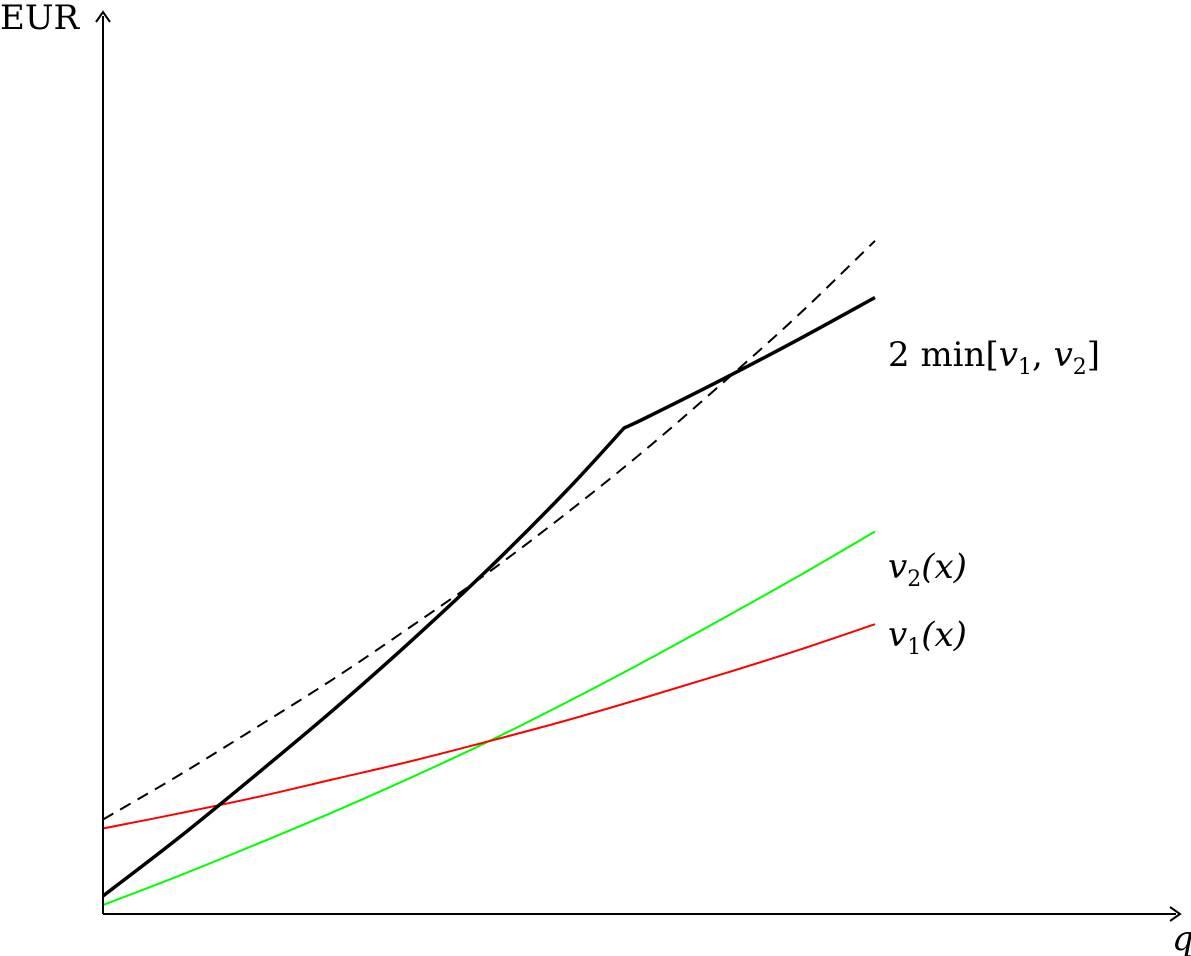  What do you see at coordinates (994, 357) in the screenshot?
I see `label-2min: 2 min[v1, v2]` at bounding box center [994, 357].